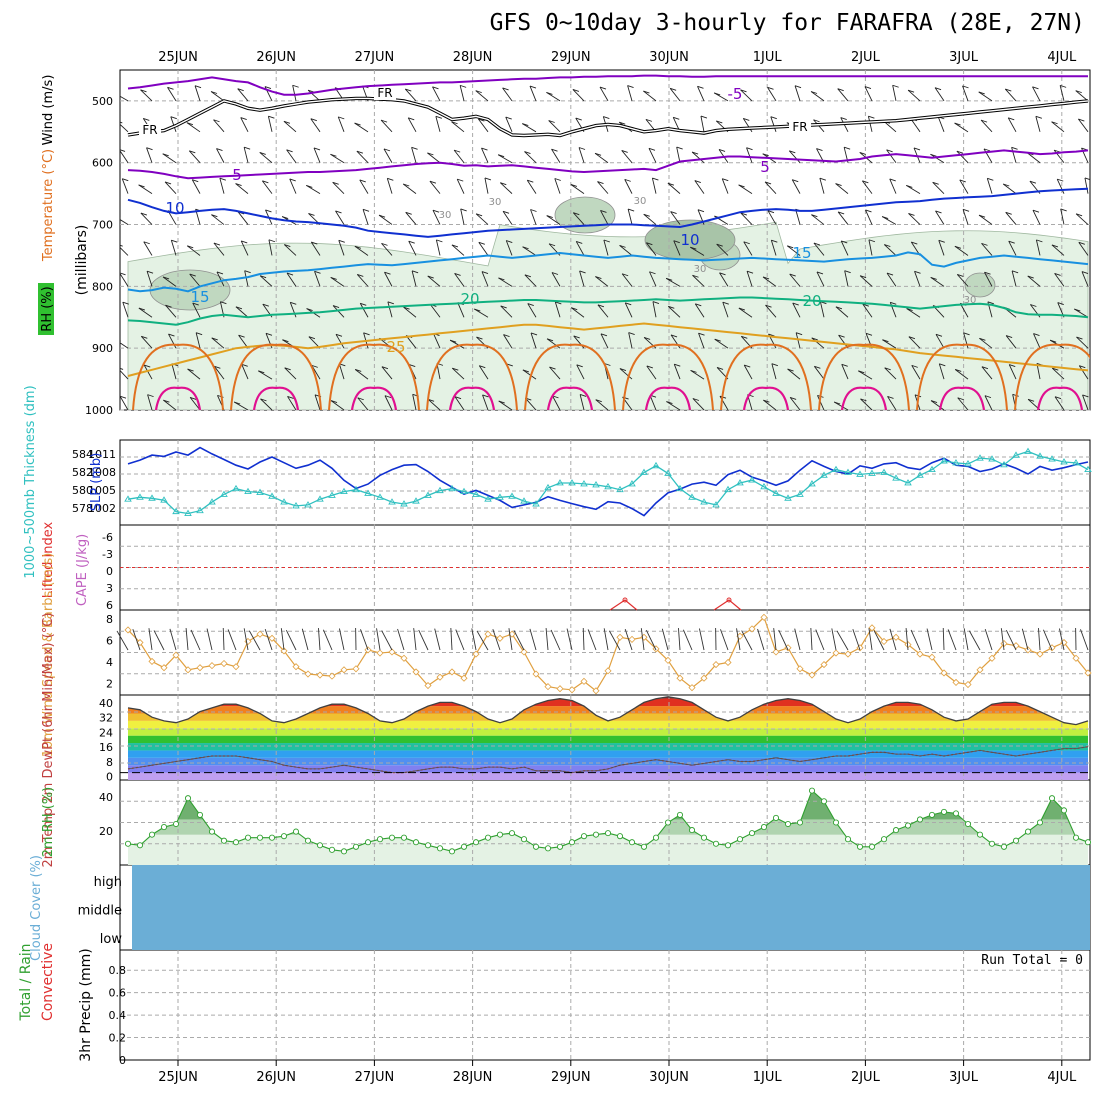 The height and width of the screenshot is (1100, 1100). I want to click on date-top: 27JUN, so click(375, 57).